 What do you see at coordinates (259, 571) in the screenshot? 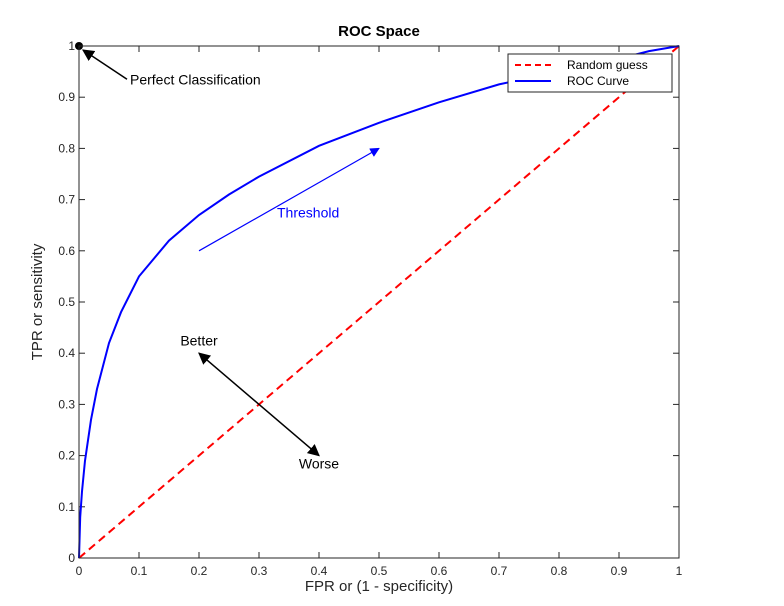
I see `x-tick-label: 0.3` at bounding box center [259, 571].